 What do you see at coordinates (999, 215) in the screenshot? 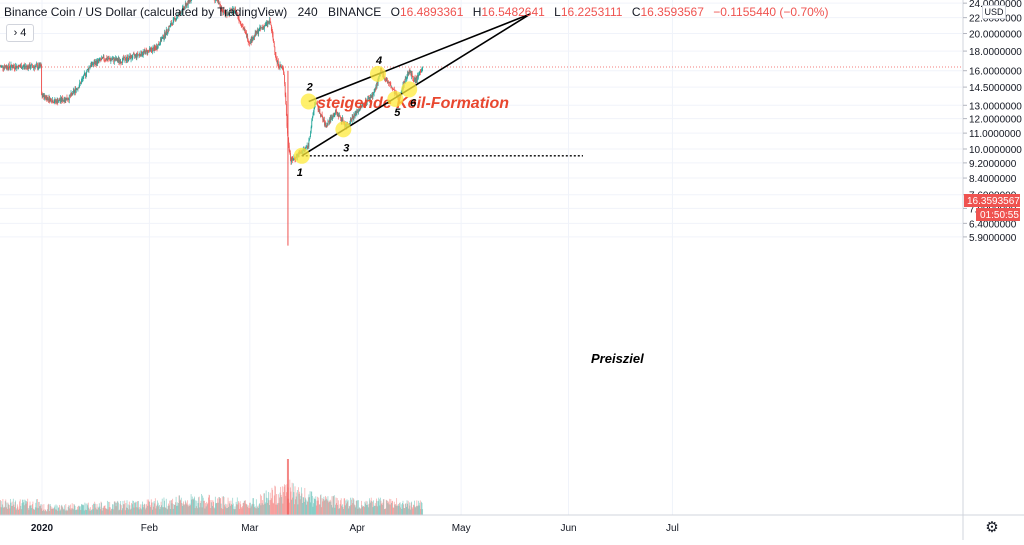
I see `countdown-value: 01:50:55` at bounding box center [999, 215].